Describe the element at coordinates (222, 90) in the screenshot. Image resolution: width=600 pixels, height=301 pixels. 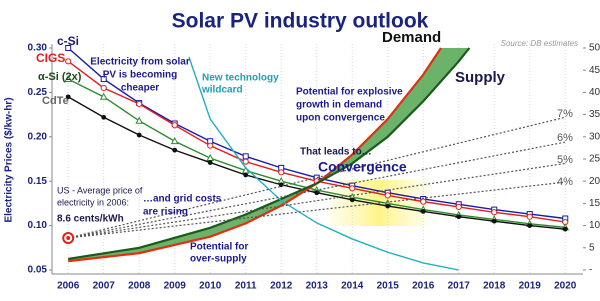
I see `annotation: wildcard` at that location.